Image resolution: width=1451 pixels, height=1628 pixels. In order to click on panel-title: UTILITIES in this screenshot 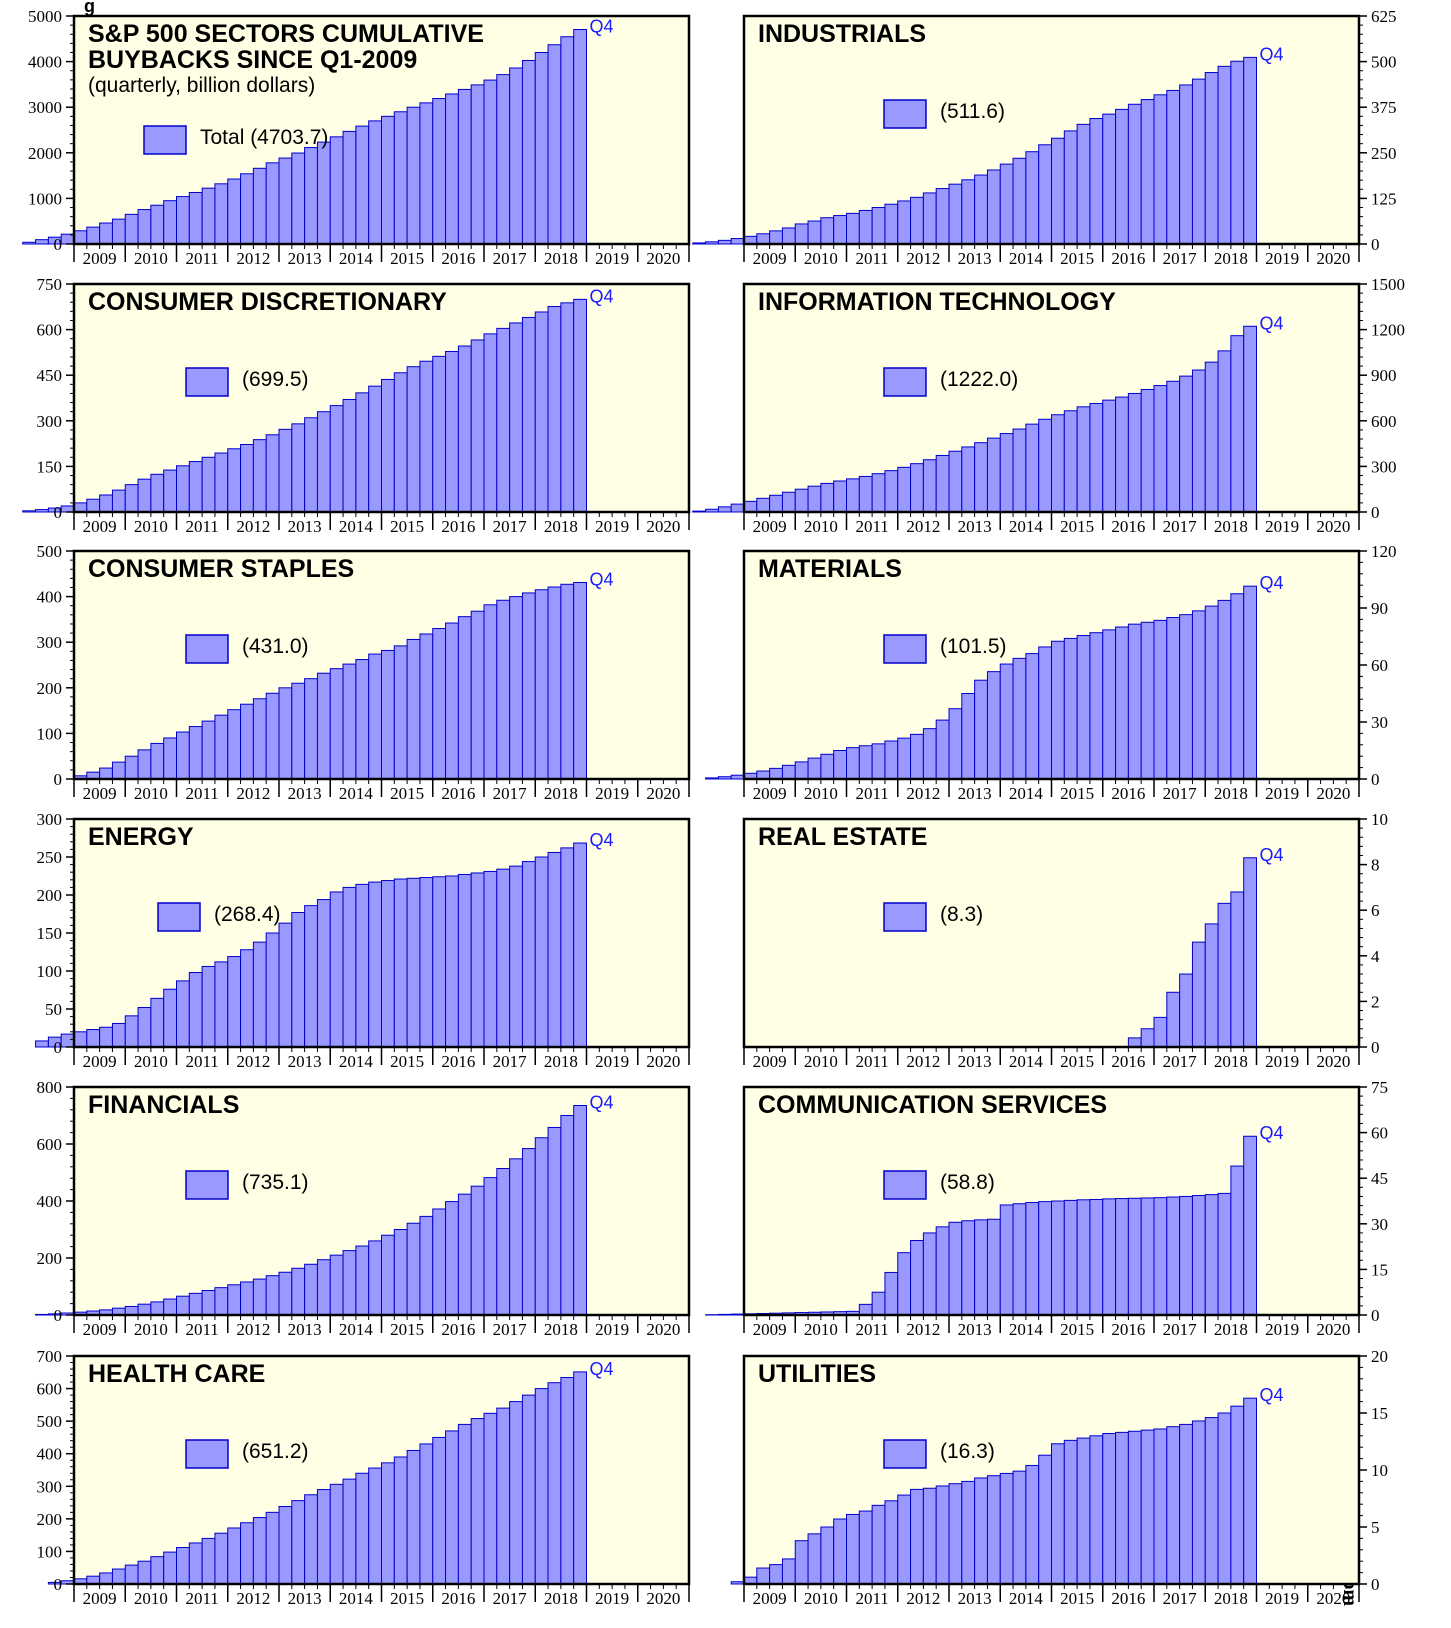, I will do `click(817, 1374)`.